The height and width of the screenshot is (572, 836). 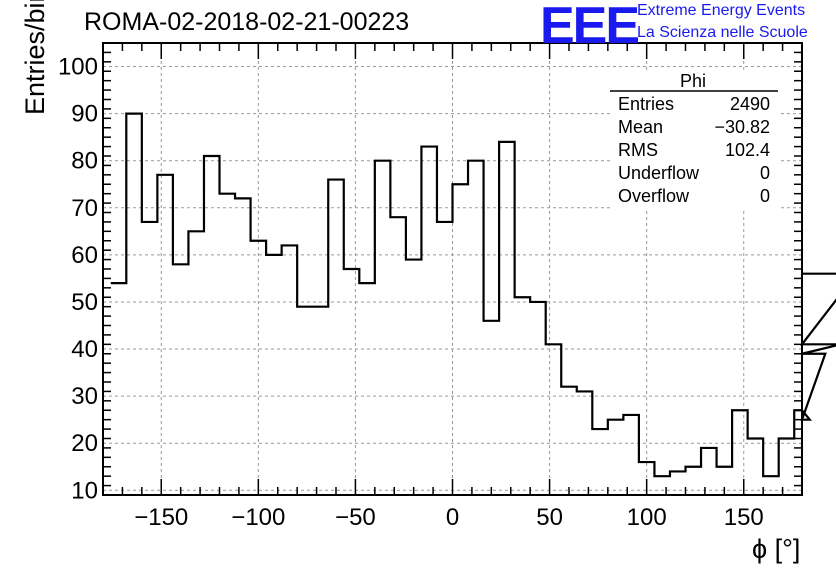 I want to click on x-tick-label: −50, so click(x=355, y=517).